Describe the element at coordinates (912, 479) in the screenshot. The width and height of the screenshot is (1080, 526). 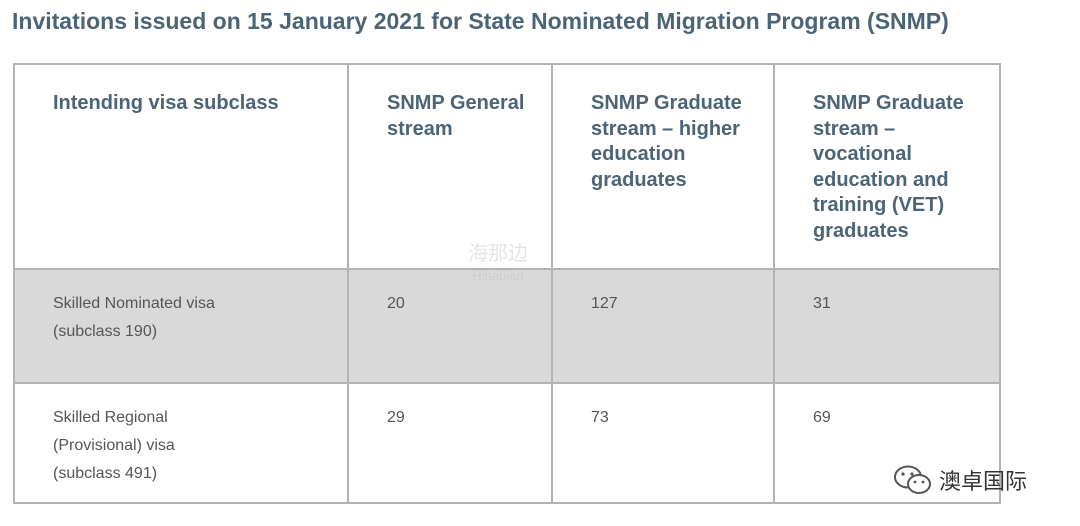
I see `wechat-icon` at that location.